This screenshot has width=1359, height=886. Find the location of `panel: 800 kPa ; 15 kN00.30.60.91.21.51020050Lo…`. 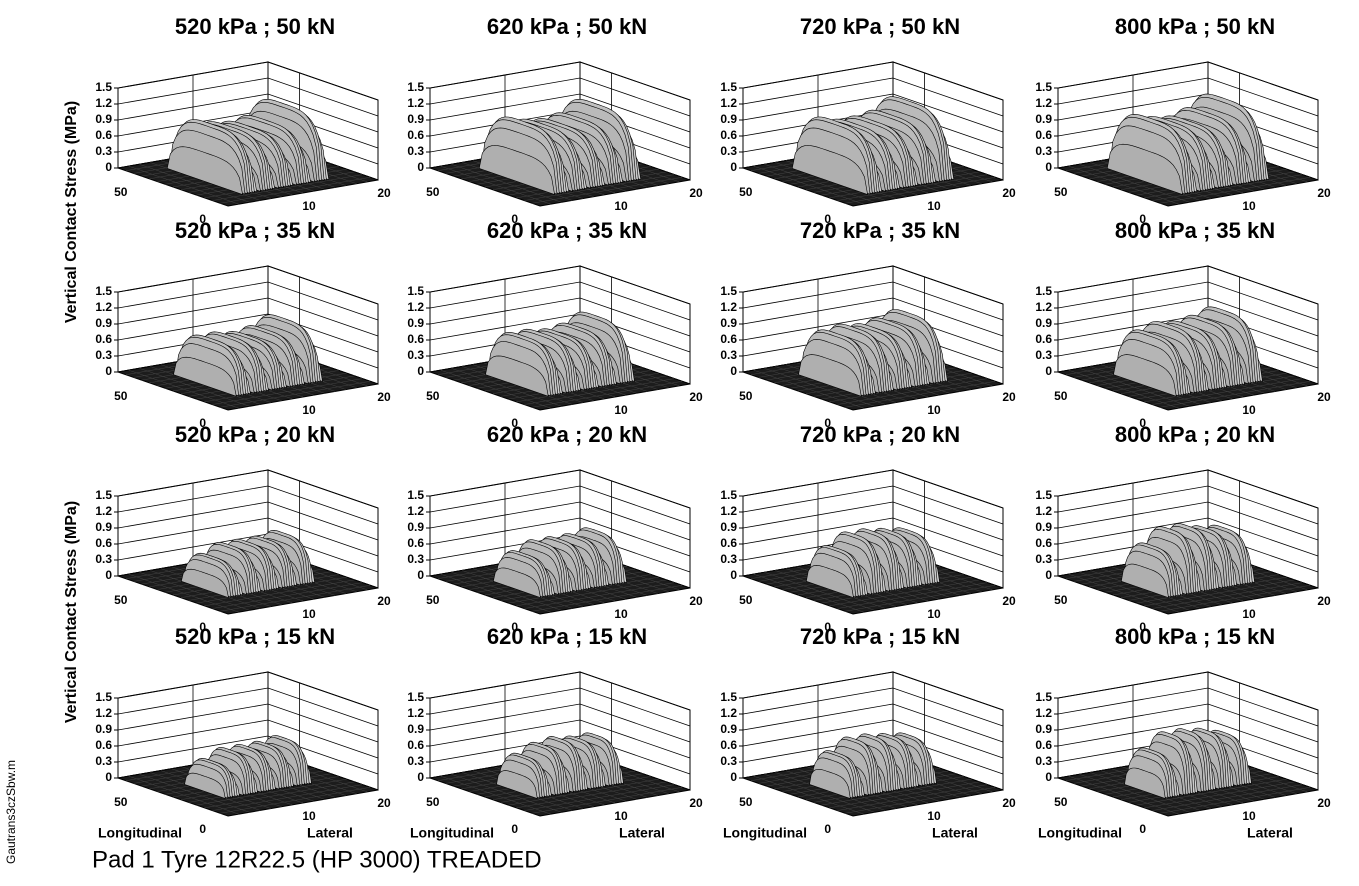

panel: 800 kPa ; 15 kN00.30.60.91.21.51020050Lo… is located at coordinates (1183, 732).